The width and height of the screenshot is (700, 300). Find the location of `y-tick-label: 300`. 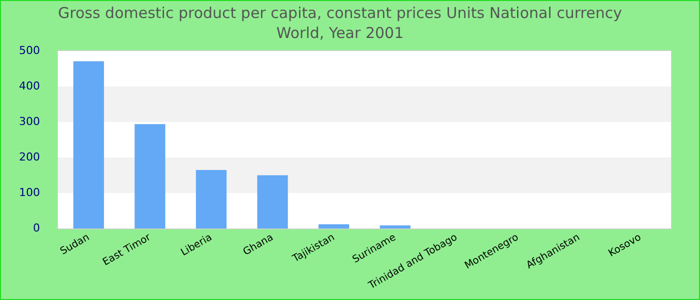

y-tick-label: 300 is located at coordinates (29, 121).